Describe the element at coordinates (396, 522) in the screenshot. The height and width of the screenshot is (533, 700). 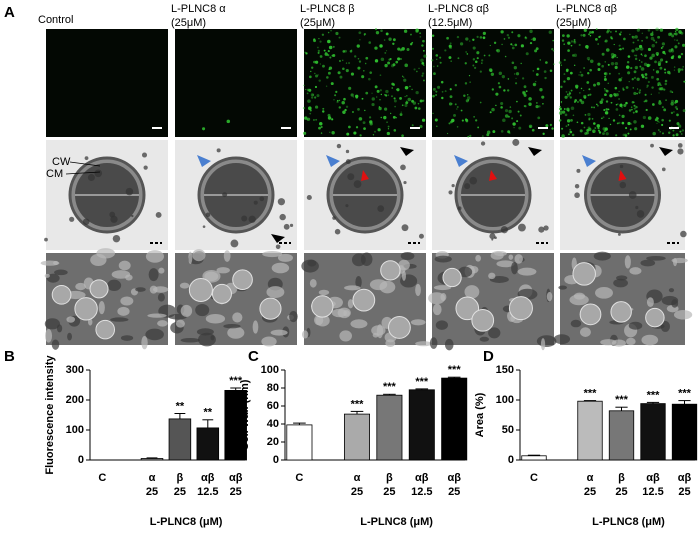
I see `x-axis-label: L-PLNC8 (μM)` at that location.